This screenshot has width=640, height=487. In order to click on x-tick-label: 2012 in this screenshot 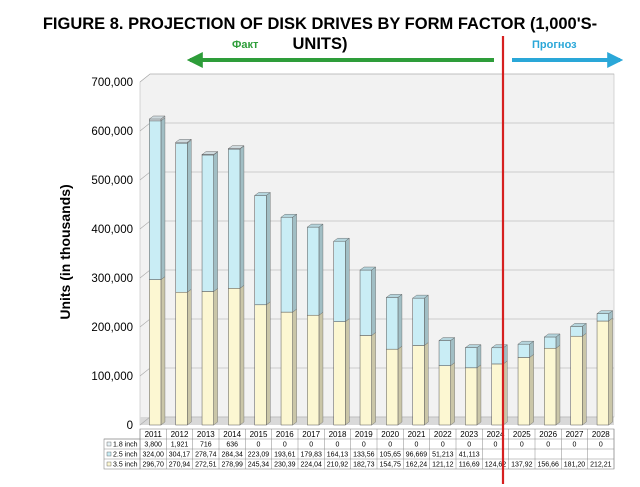, I will do `click(180, 434)`.